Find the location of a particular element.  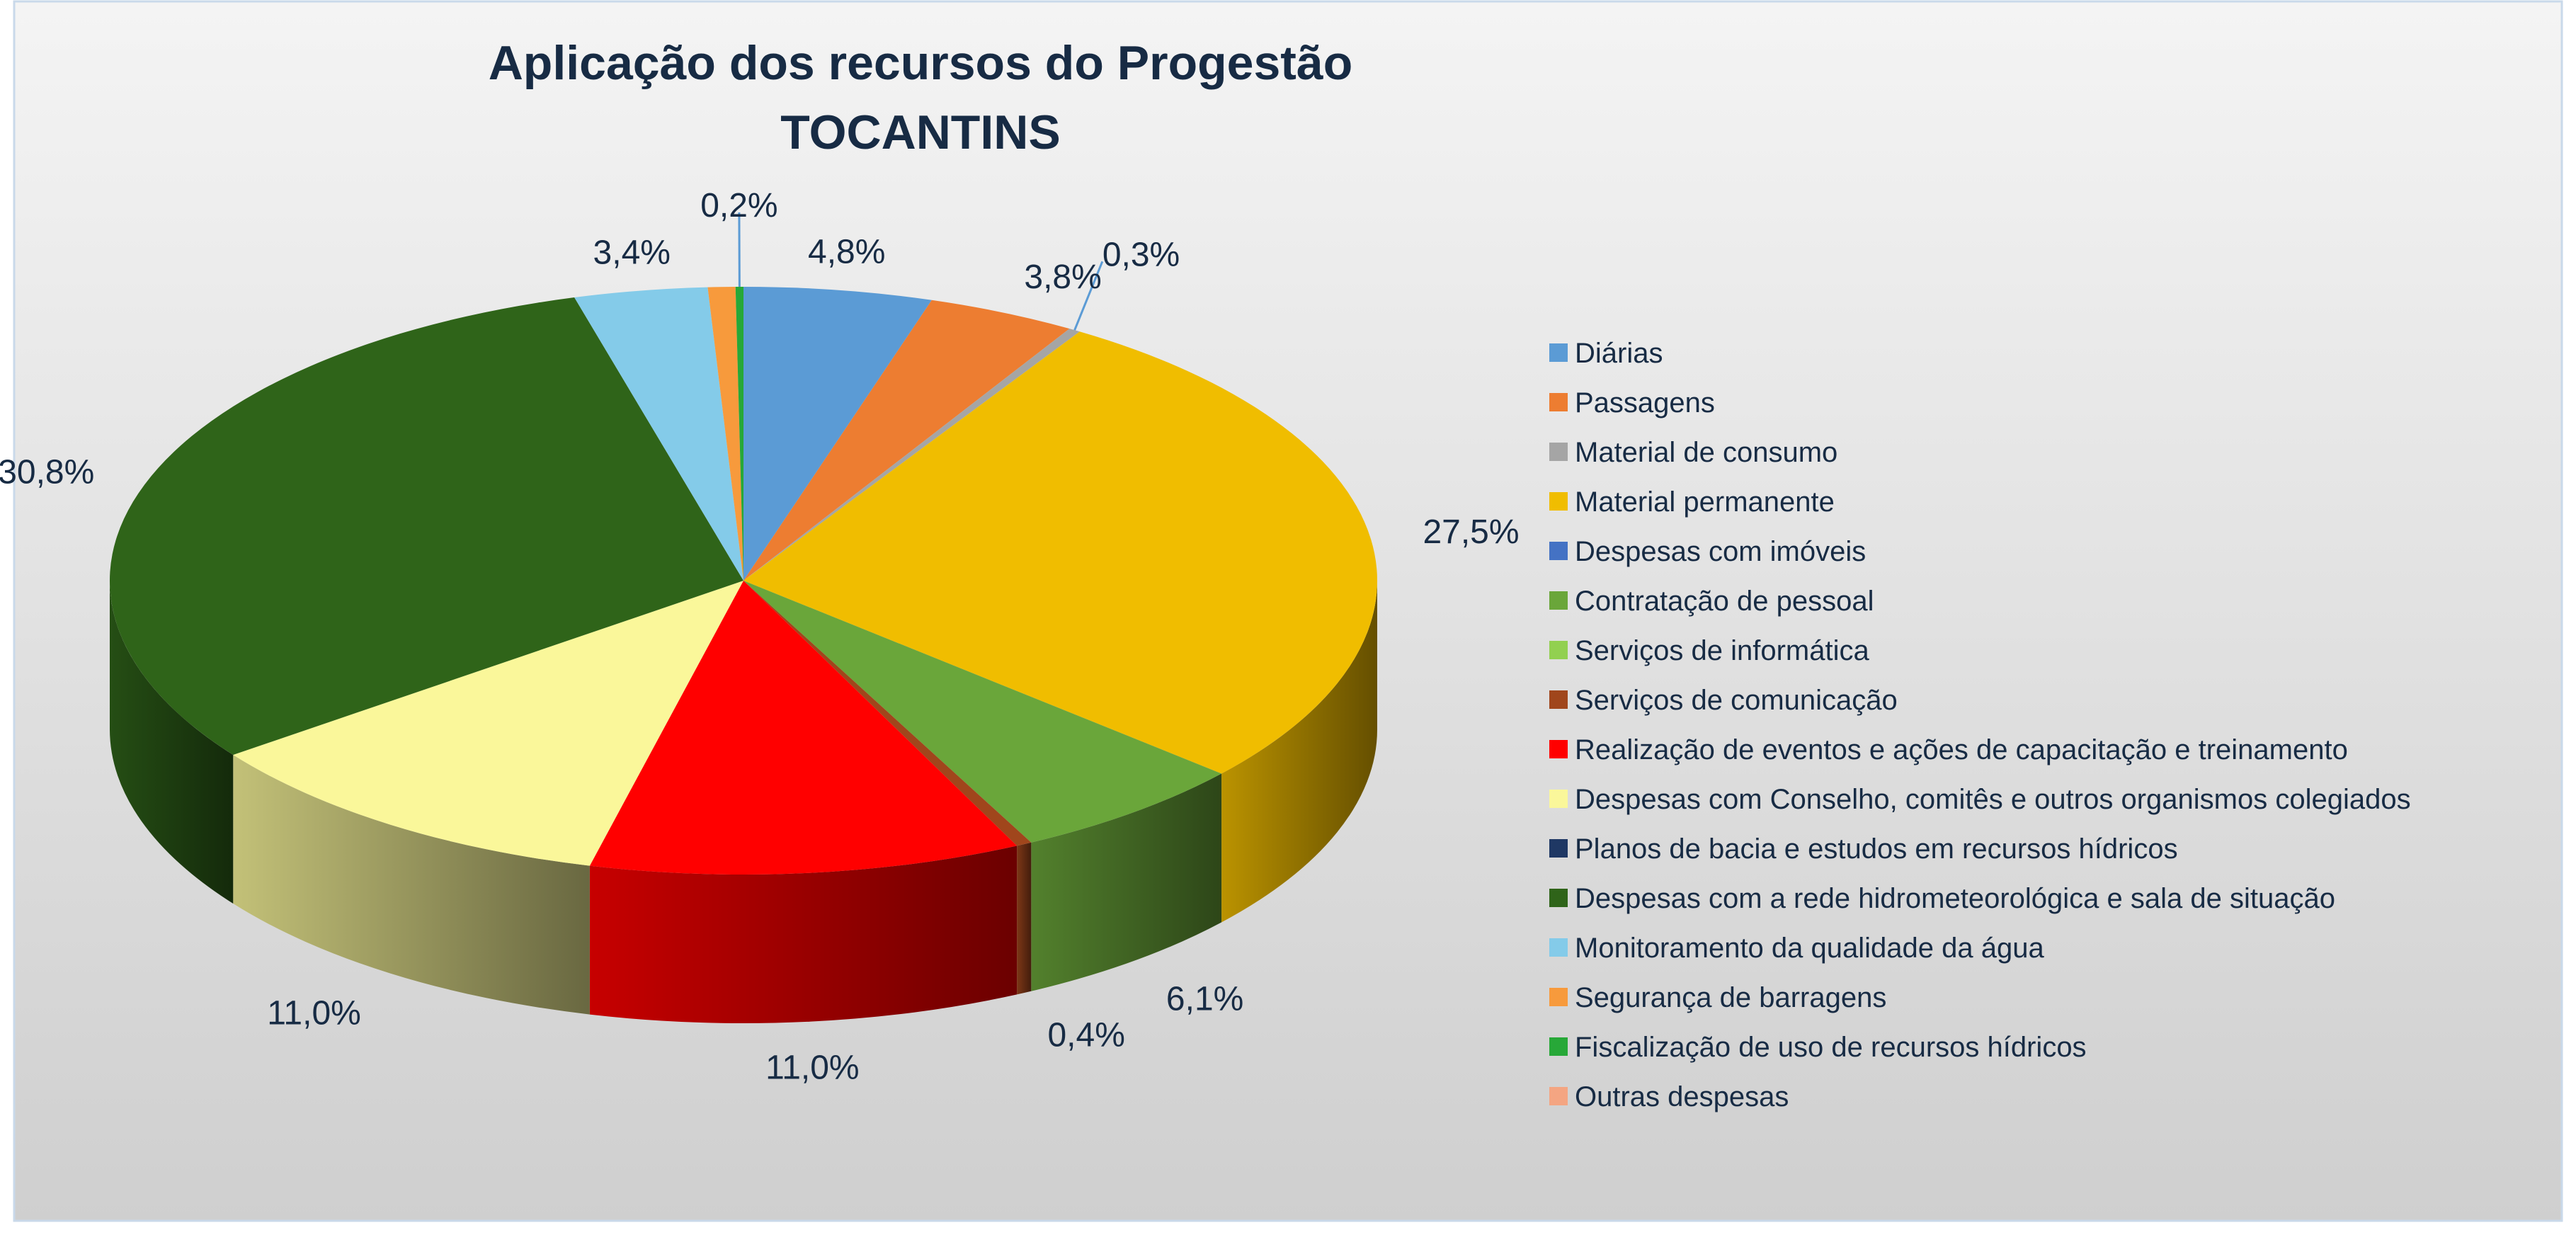

pie-side-despesas-com-conselho-comites-e-outros-organismos-colegiados is located at coordinates (412, 885).